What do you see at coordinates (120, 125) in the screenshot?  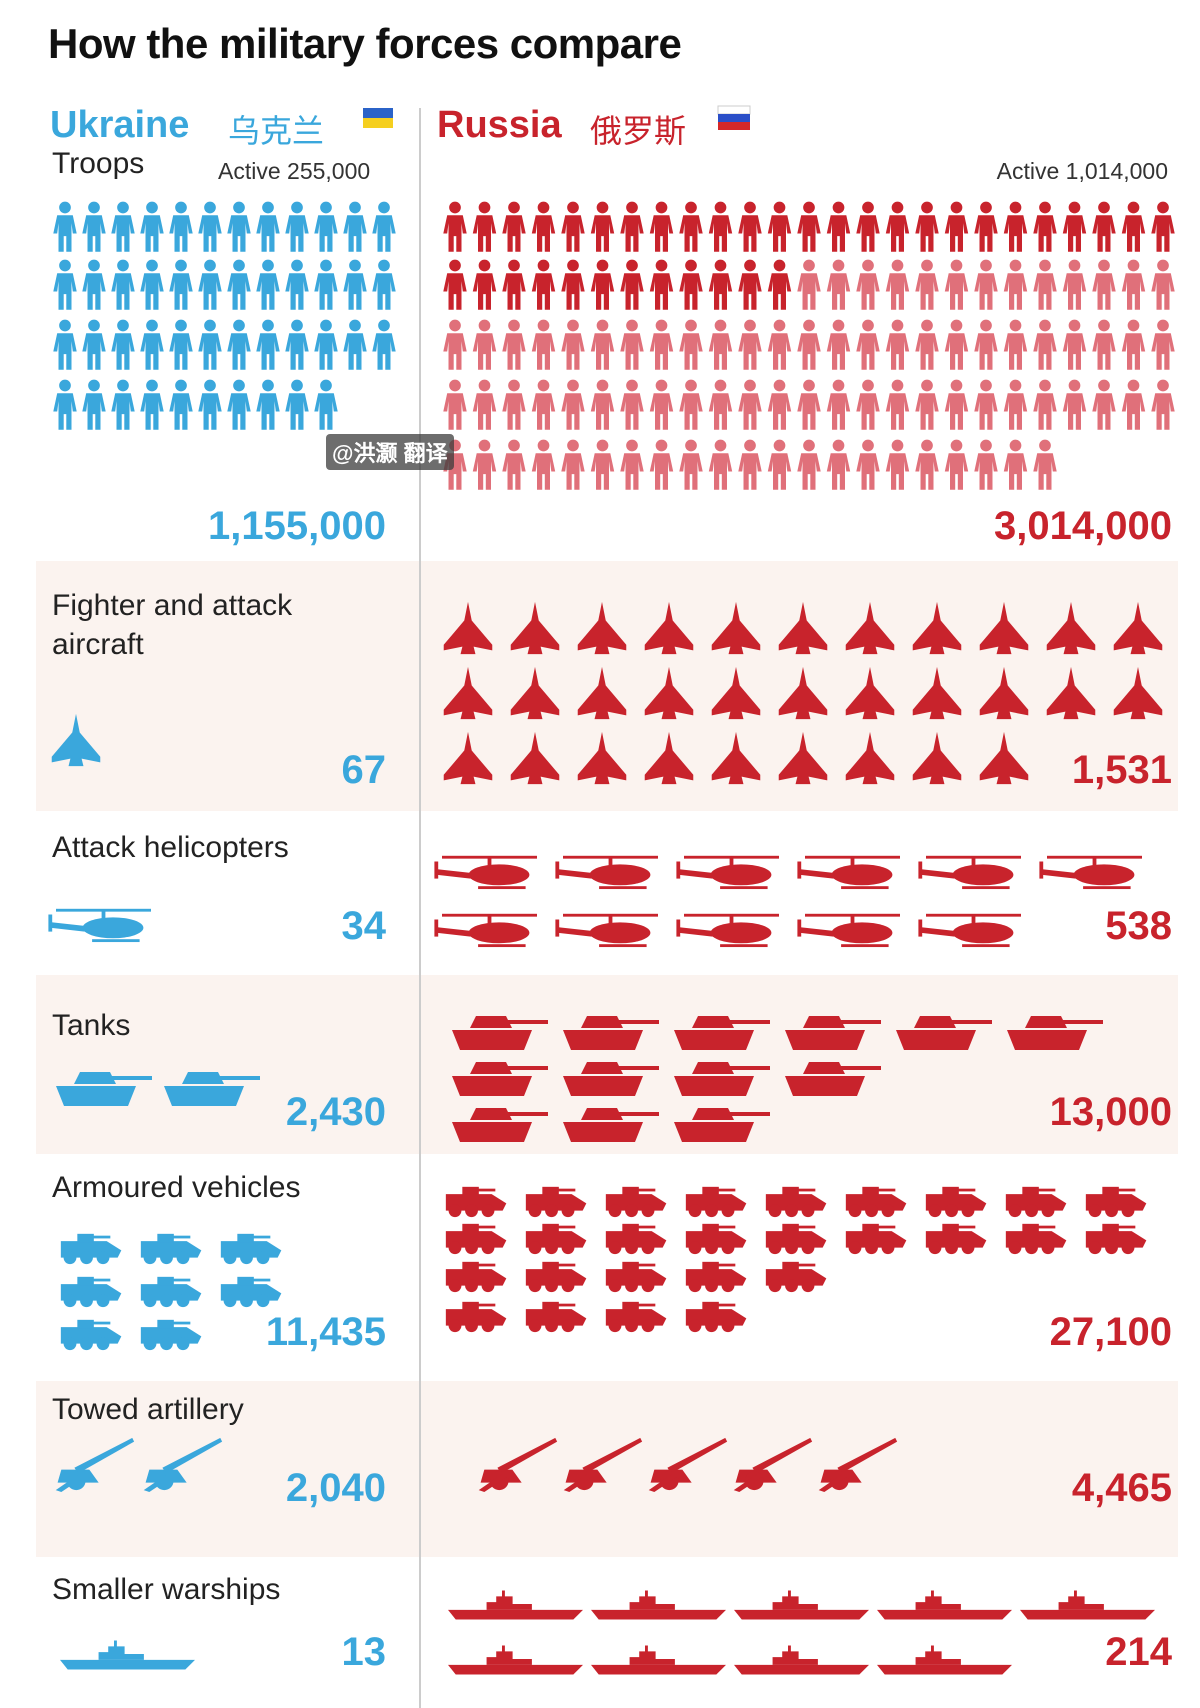 I see `country-name: Ukraine` at bounding box center [120, 125].